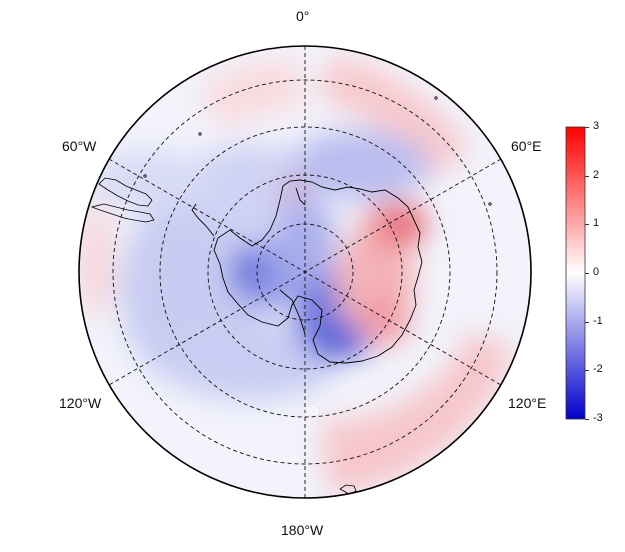 The width and height of the screenshot is (625, 552). Describe the element at coordinates (311, 411) in the screenshot. I see `inner-ring-label: 30` at that location.